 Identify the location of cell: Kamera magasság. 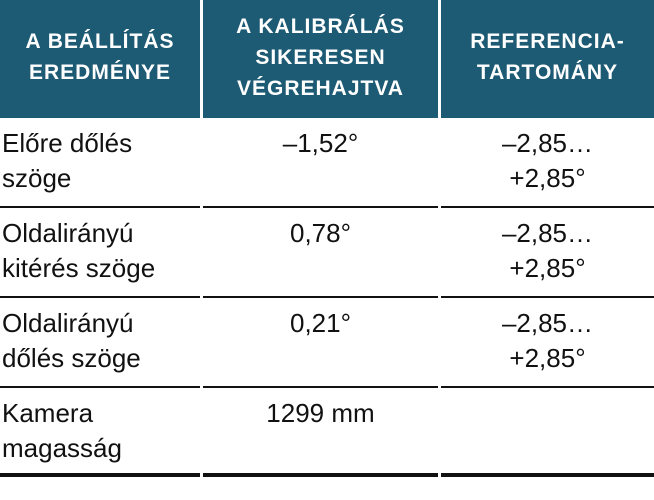
(100, 432).